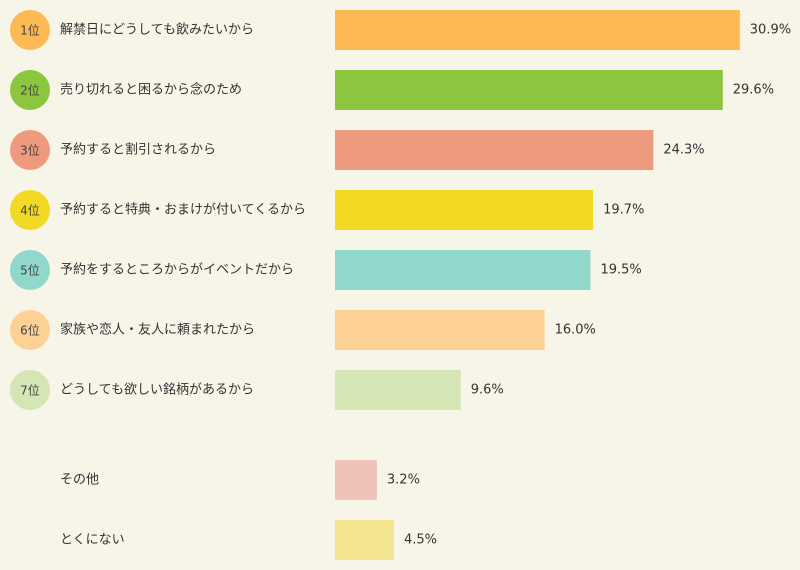 The image size is (800, 570). Describe the element at coordinates (157, 30) in the screenshot. I see `category-label: 解禁日にどうしても飲みたいから` at that location.